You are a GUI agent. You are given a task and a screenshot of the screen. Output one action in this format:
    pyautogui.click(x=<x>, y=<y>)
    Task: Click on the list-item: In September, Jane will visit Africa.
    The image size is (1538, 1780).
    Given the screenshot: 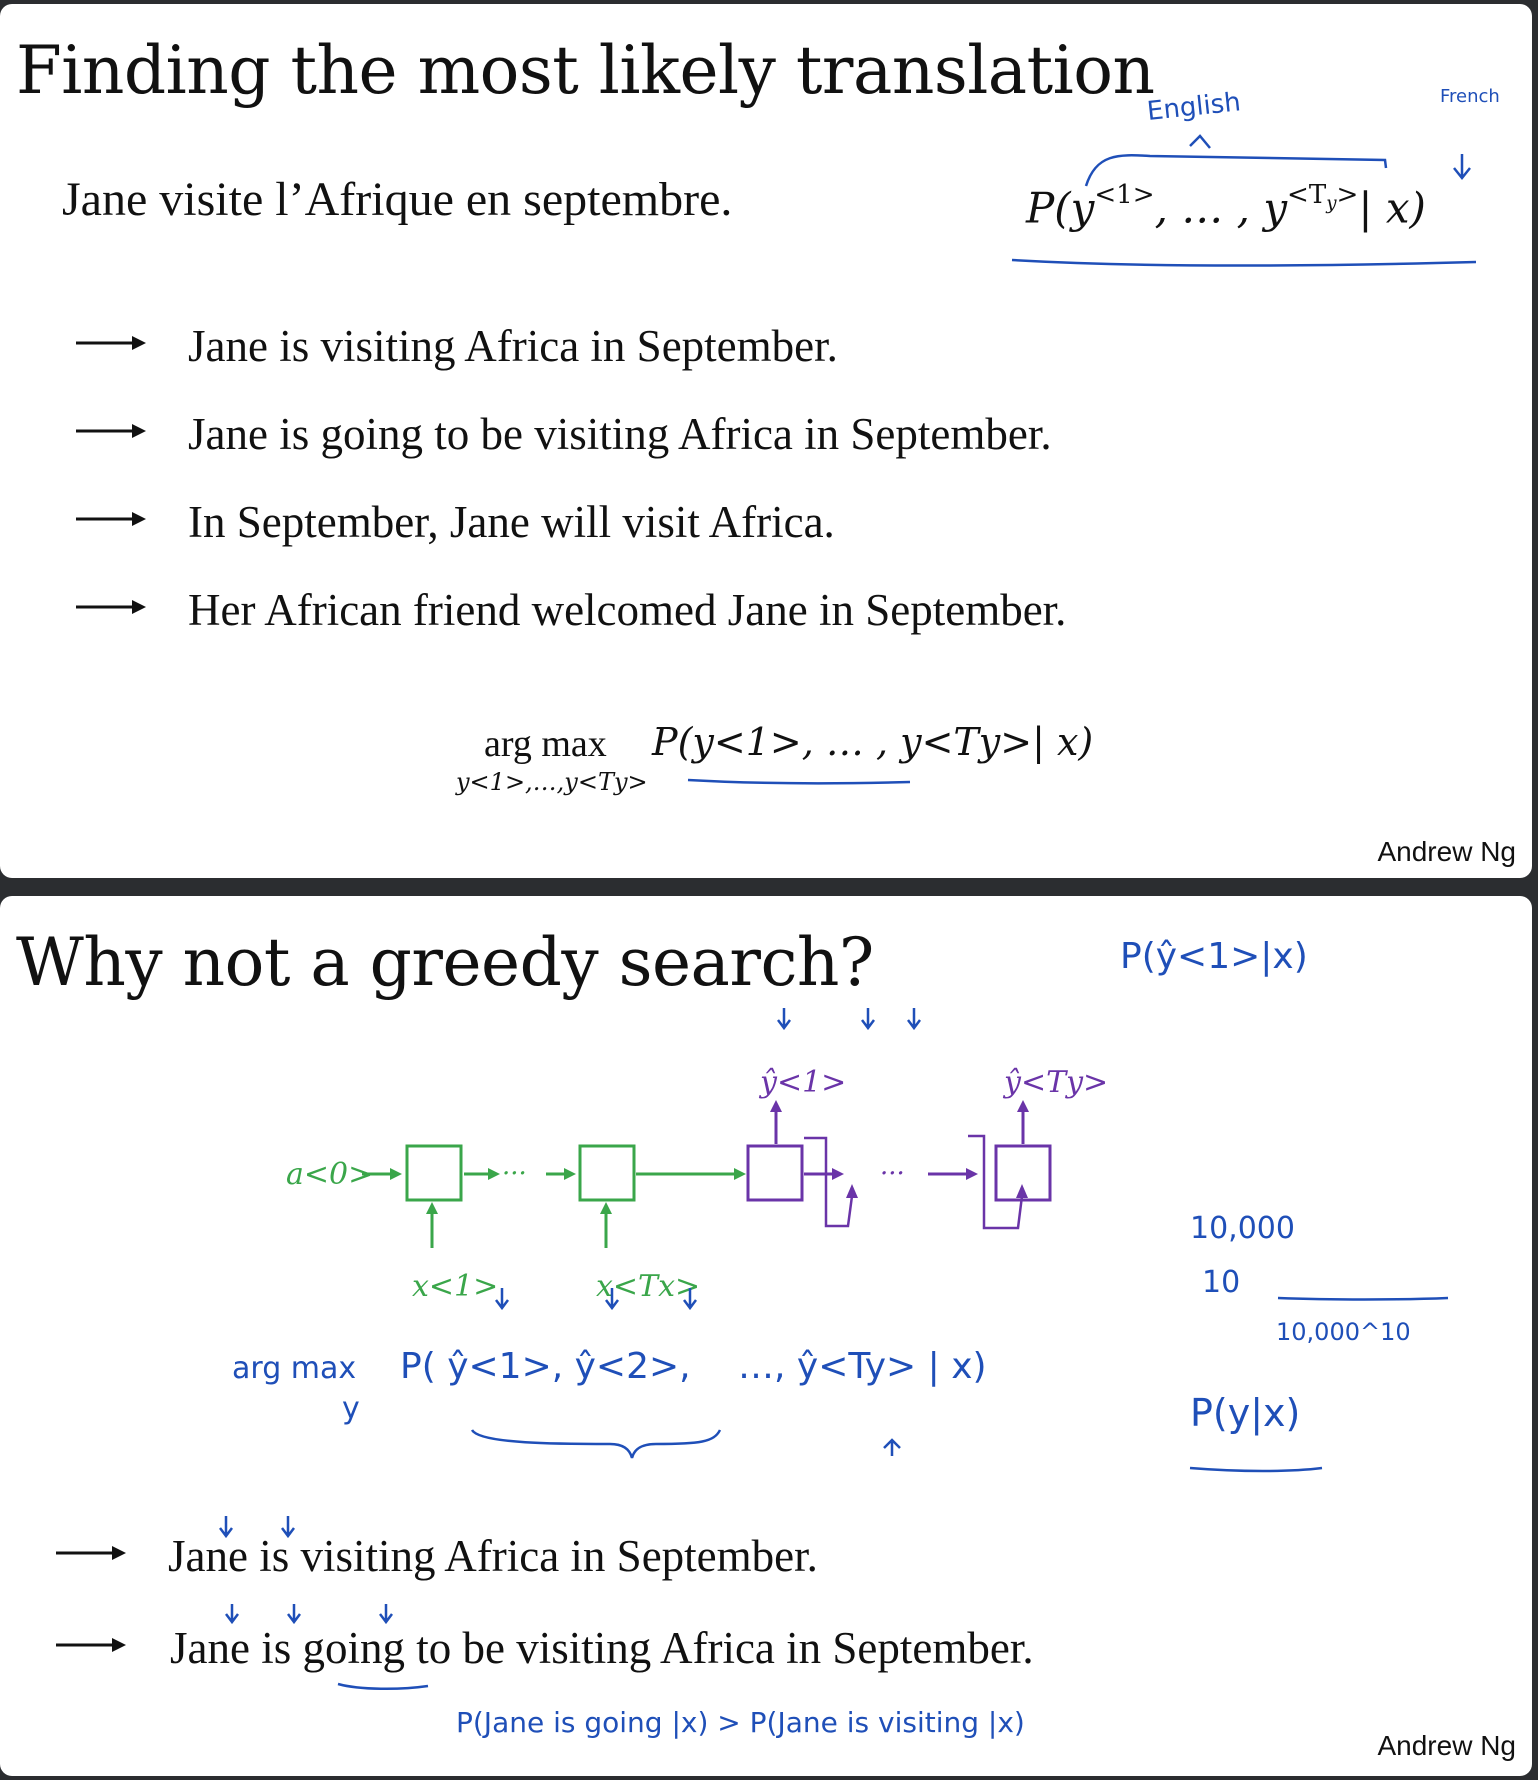 What is the action you would take?
    pyautogui.click(x=455, y=520)
    